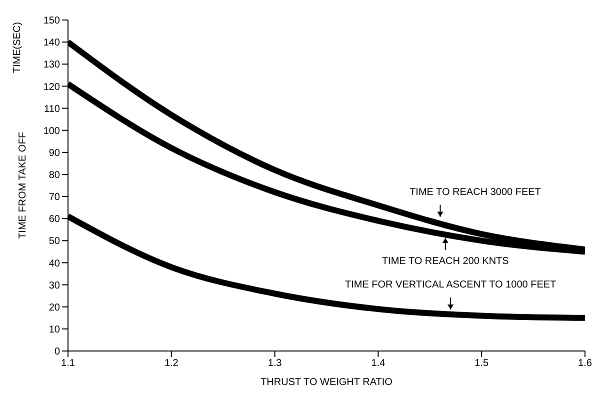 The image size is (613, 403). What do you see at coordinates (54, 242) in the screenshot?
I see `y-tick-label: 50` at bounding box center [54, 242].